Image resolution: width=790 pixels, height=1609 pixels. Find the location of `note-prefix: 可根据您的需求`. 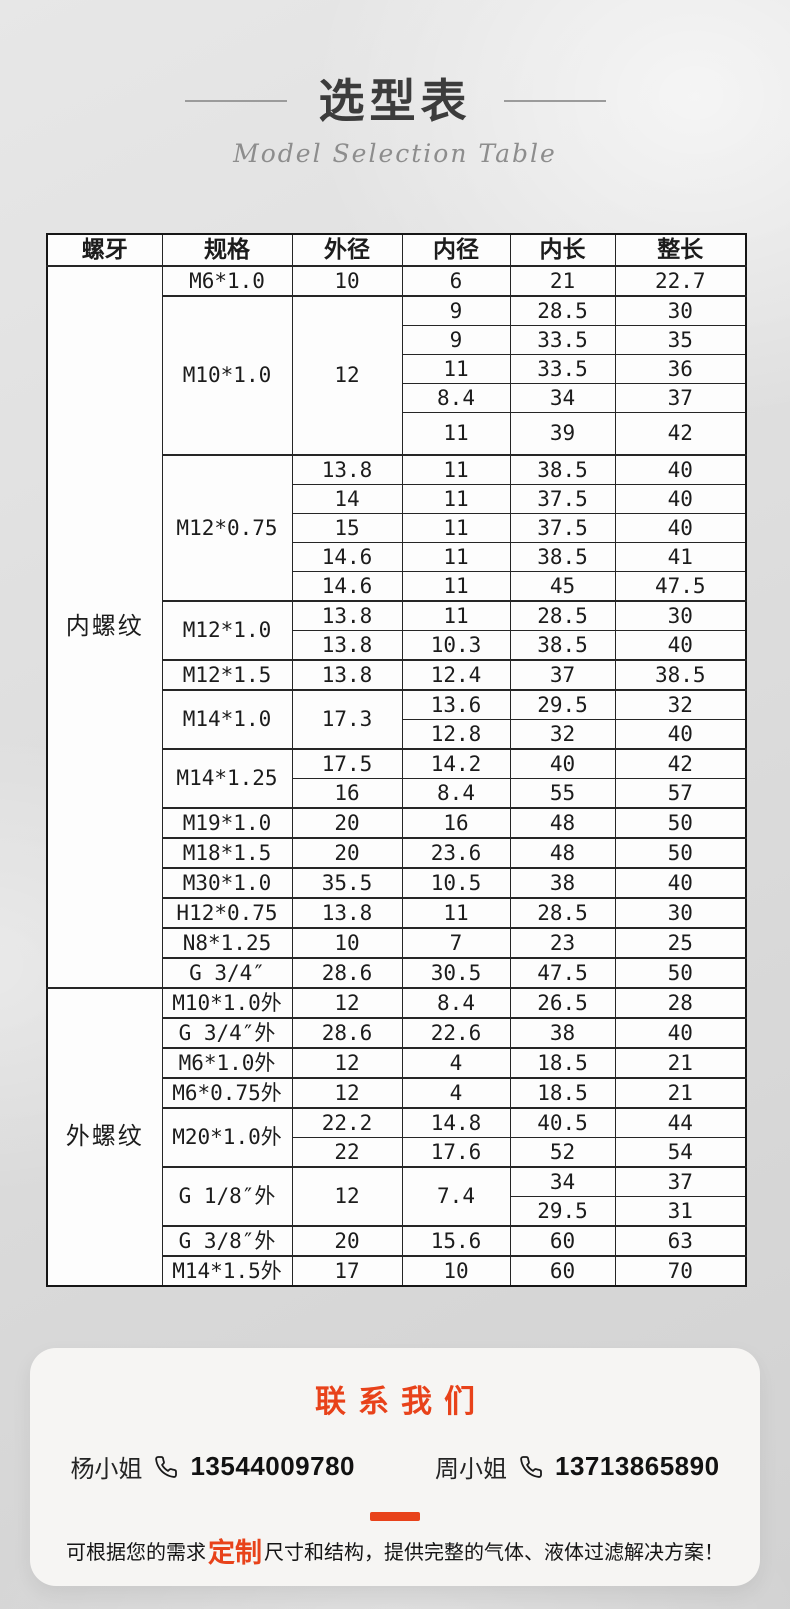

note-prefix: 可根据您的需求 is located at coordinates (136, 1553).